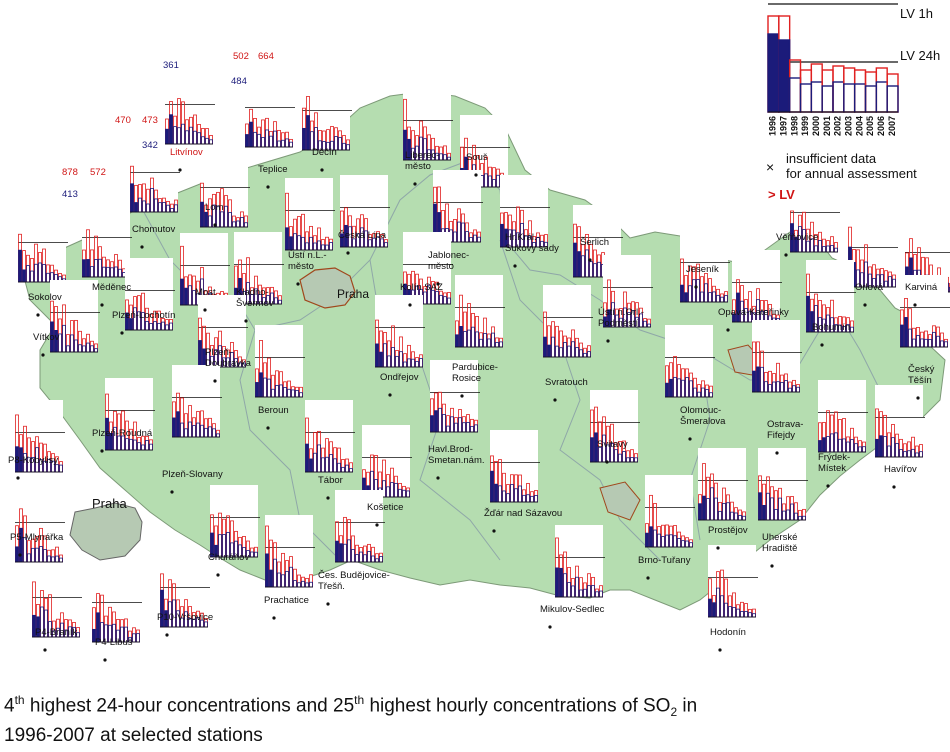  I want to click on station-label-8: Souš, so click(477, 157).